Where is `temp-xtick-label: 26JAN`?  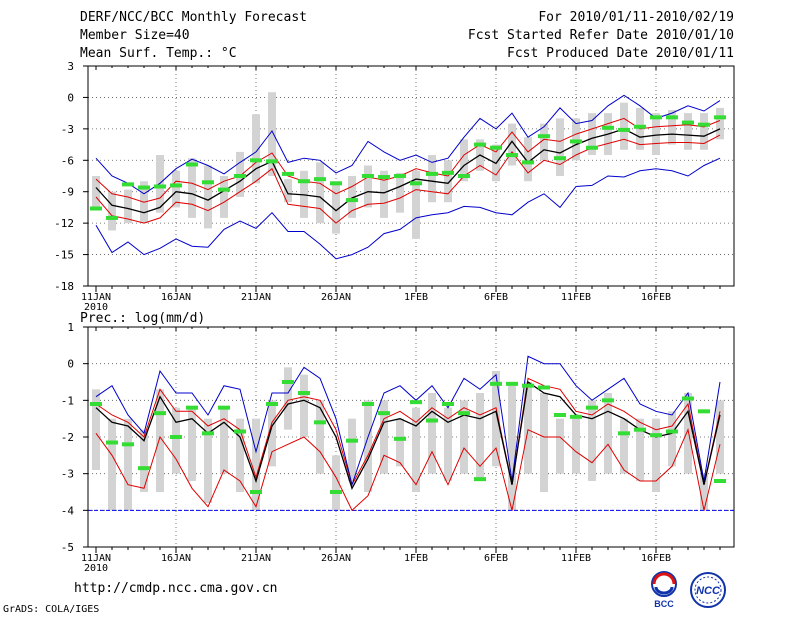
temp-xtick-label: 26JAN is located at coordinates (336, 297).